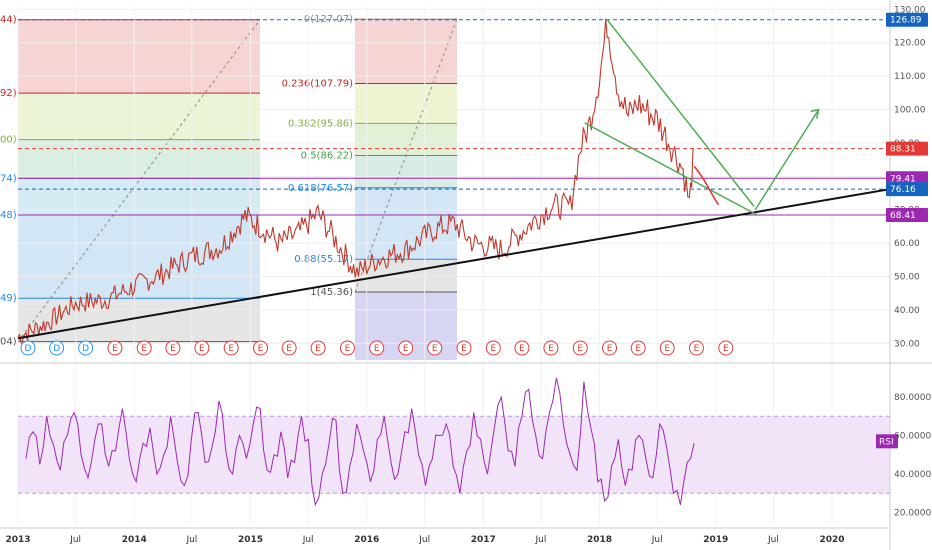 Image resolution: width=932 pixels, height=550 pixels. What do you see at coordinates (454, 455) in the screenshot?
I see `rsi-band` at bounding box center [454, 455].